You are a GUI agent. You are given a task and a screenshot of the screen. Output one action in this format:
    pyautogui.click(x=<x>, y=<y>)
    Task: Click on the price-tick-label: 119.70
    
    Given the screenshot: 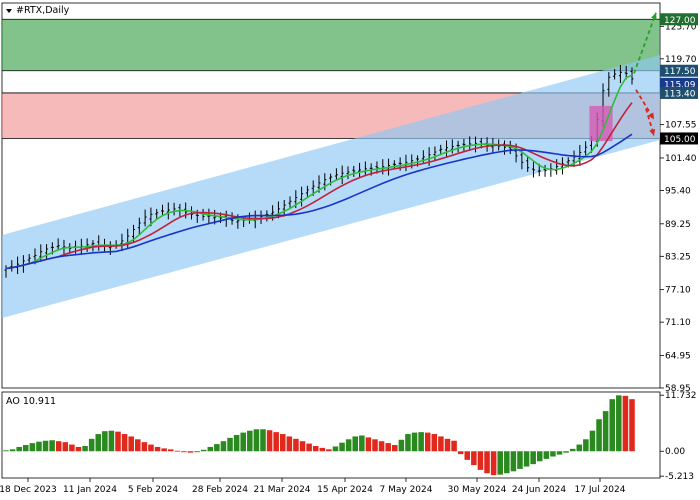 What is the action you would take?
    pyautogui.click(x=681, y=60)
    